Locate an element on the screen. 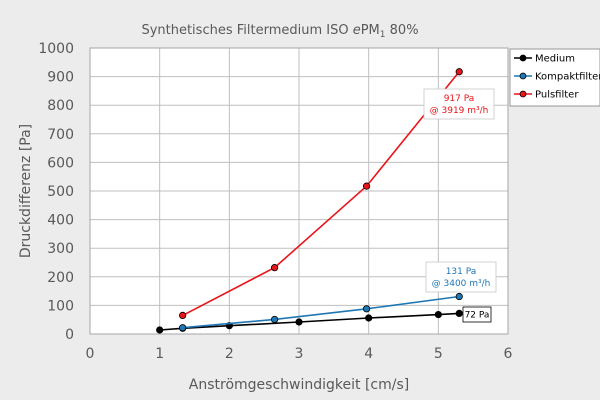 This screenshot has height=400, width=600. chart-title-prefix: Synthetisches Filtermedium ISO is located at coordinates (246, 30).